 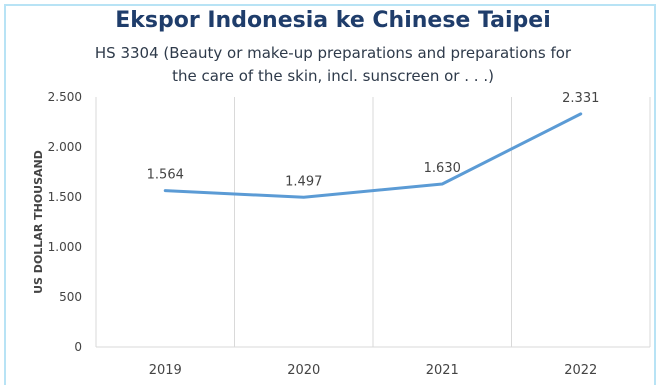 I want to click on y-tick-label: 0, so click(x=78, y=347).